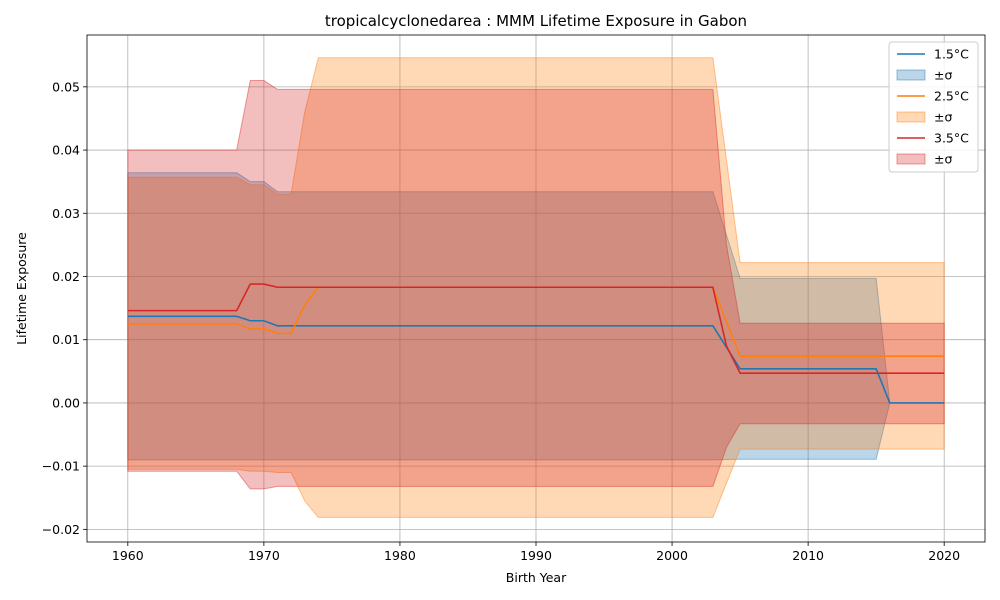  Describe the element at coordinates (536, 555) in the screenshot. I see `x-tick-label: 1990` at that location.